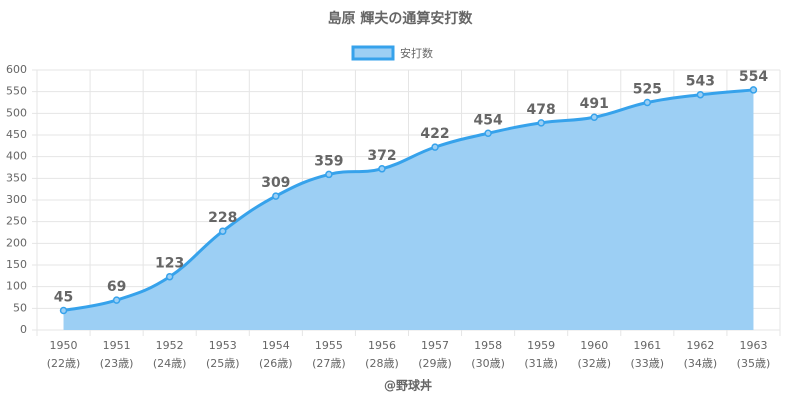 Image resolution: width=800 pixels, height=400 pixels. I want to click on data-label: 525, so click(647, 90).